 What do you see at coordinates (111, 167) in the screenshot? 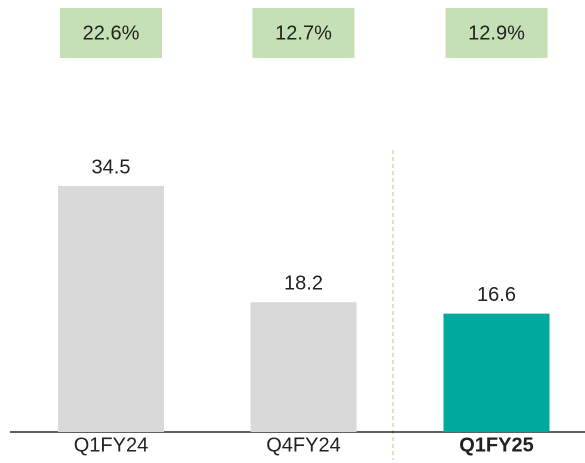
I see `value-label: 34.5` at bounding box center [111, 167].